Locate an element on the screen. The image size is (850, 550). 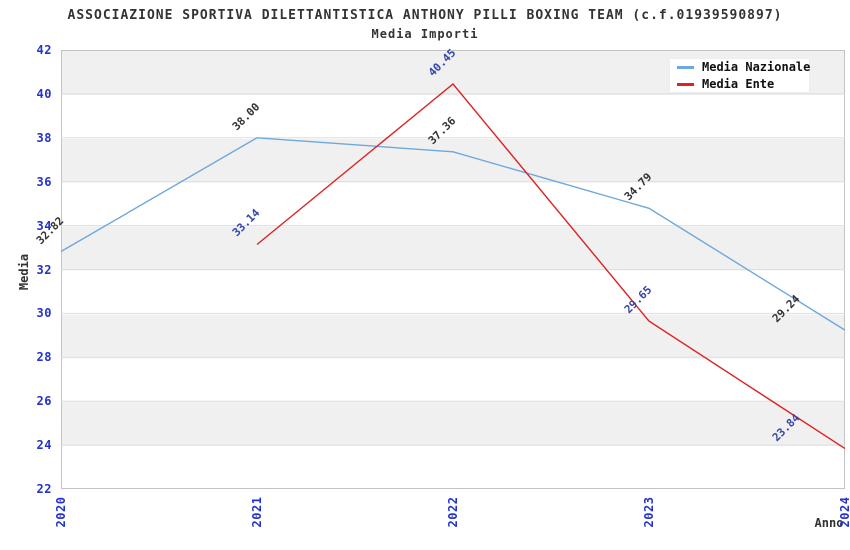
x-tick-label: 2024 is located at coordinates (844, 512).